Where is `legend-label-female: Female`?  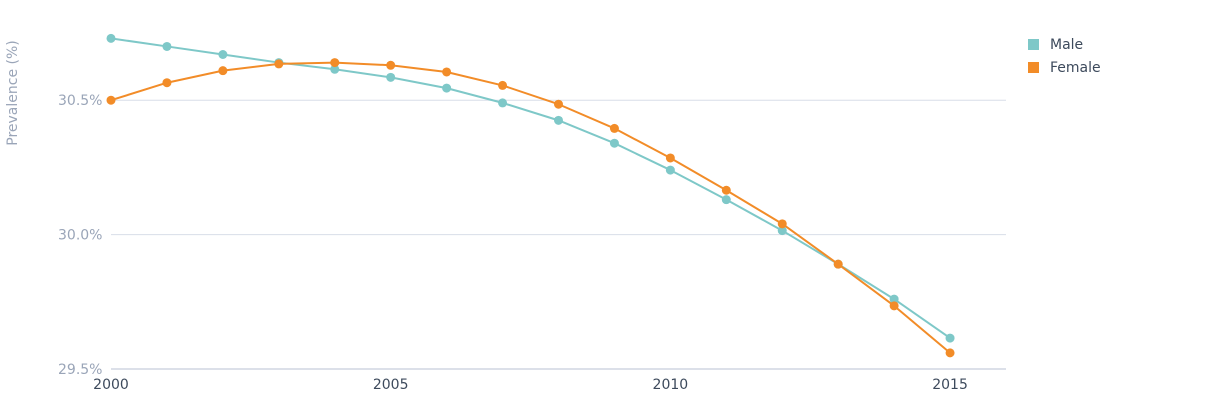
legend-label-female: Female is located at coordinates (1075, 67).